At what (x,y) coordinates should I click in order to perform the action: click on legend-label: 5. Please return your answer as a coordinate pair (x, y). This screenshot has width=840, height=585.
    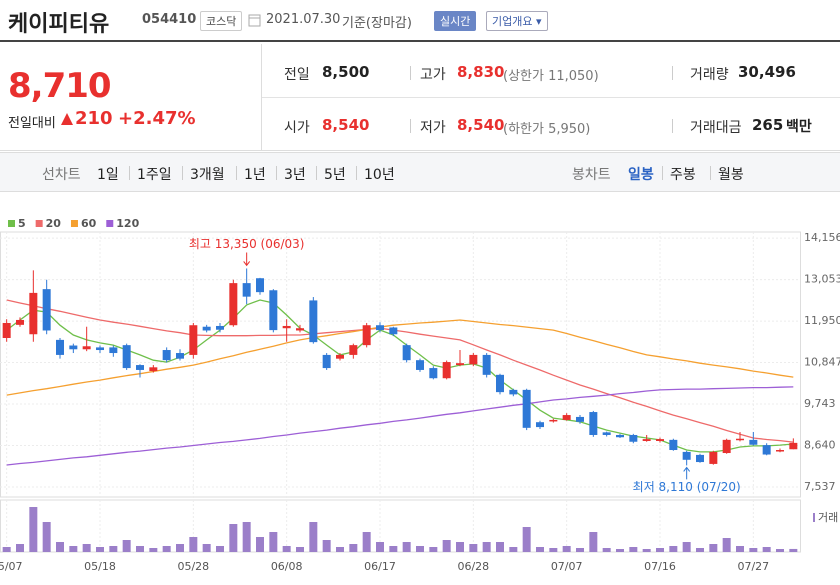
    Looking at the image, I should click on (22, 223).